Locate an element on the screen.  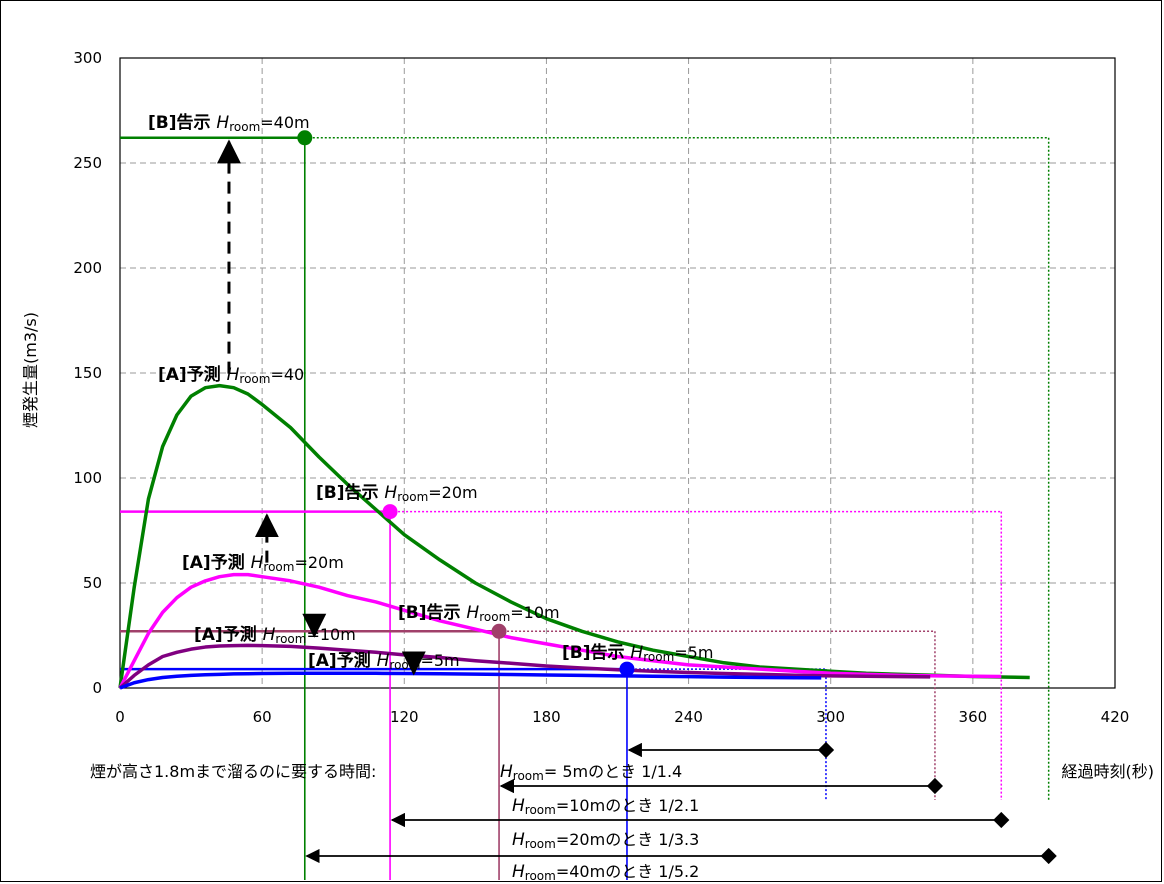
b20-label: [B]告示 Hroom=20m is located at coordinates (397, 493).